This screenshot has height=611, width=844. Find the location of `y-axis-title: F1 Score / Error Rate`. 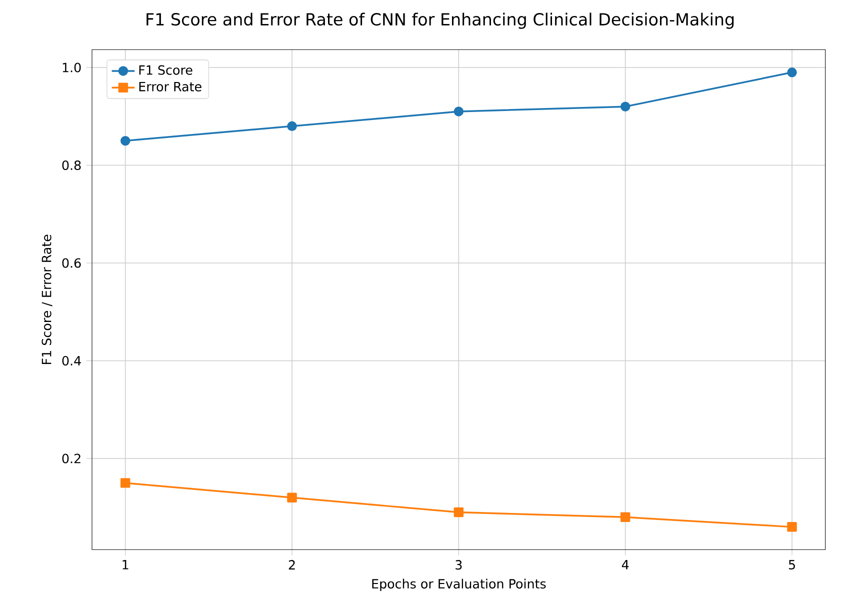

y-axis-title: F1 Score / Error Rate is located at coordinates (47, 299).